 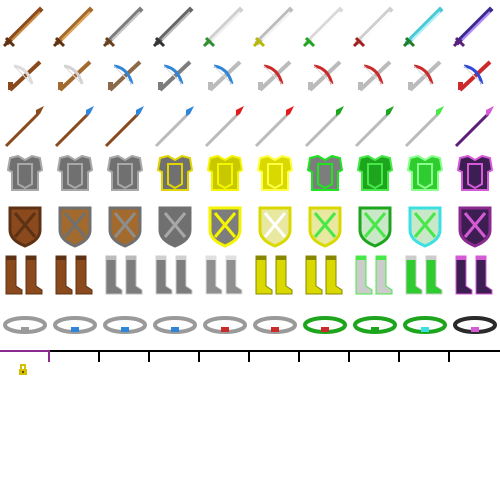 I want to click on copper-chestplate-icon, so click(x=75, y=172).